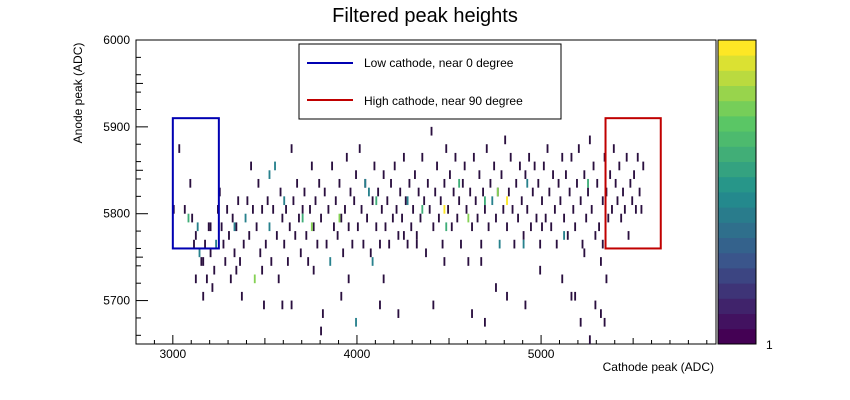 The height and width of the screenshot is (400, 850). I want to click on colorbar-frame, so click(737, 192).